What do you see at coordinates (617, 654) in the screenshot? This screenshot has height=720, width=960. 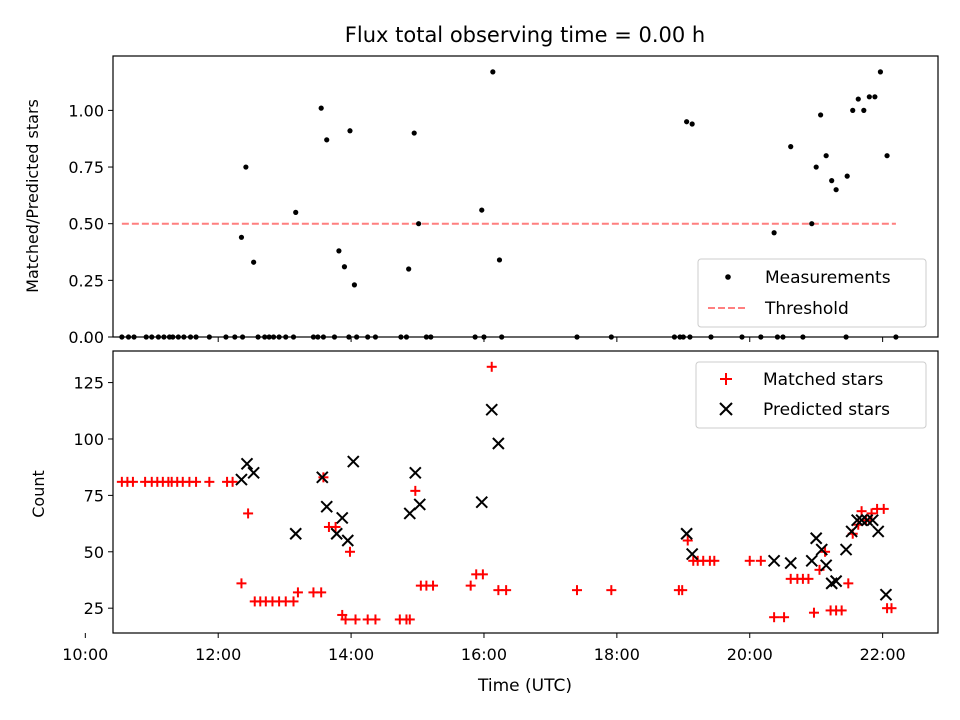 I see `bottom-x-tick-label: 18:00` at bounding box center [617, 654].